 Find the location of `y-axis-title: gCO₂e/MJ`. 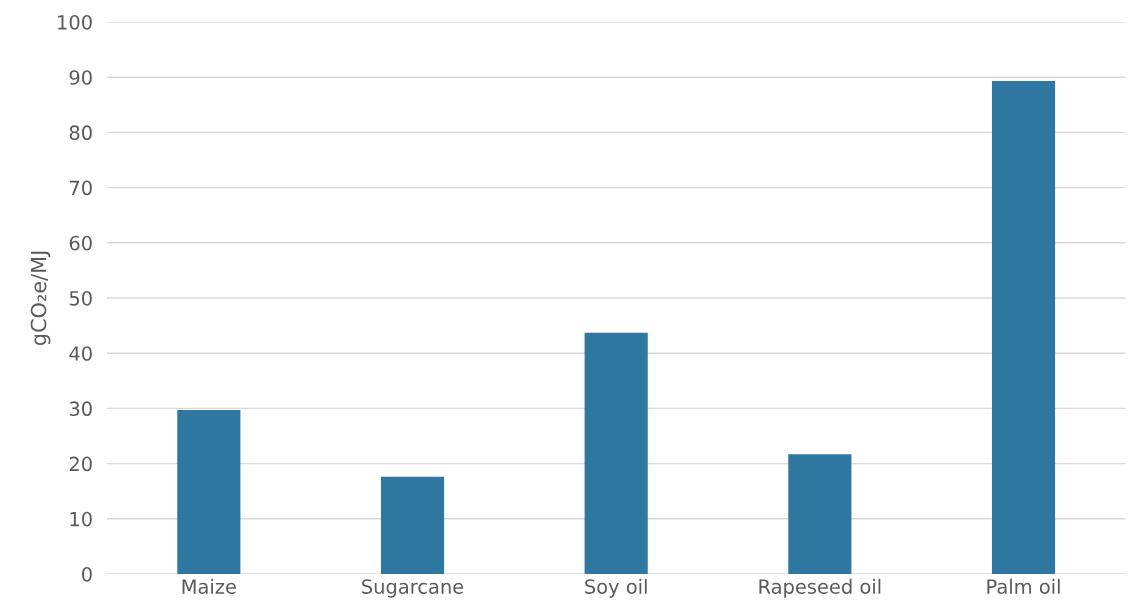

y-axis-title: gCO₂e/MJ is located at coordinates (40, 298).